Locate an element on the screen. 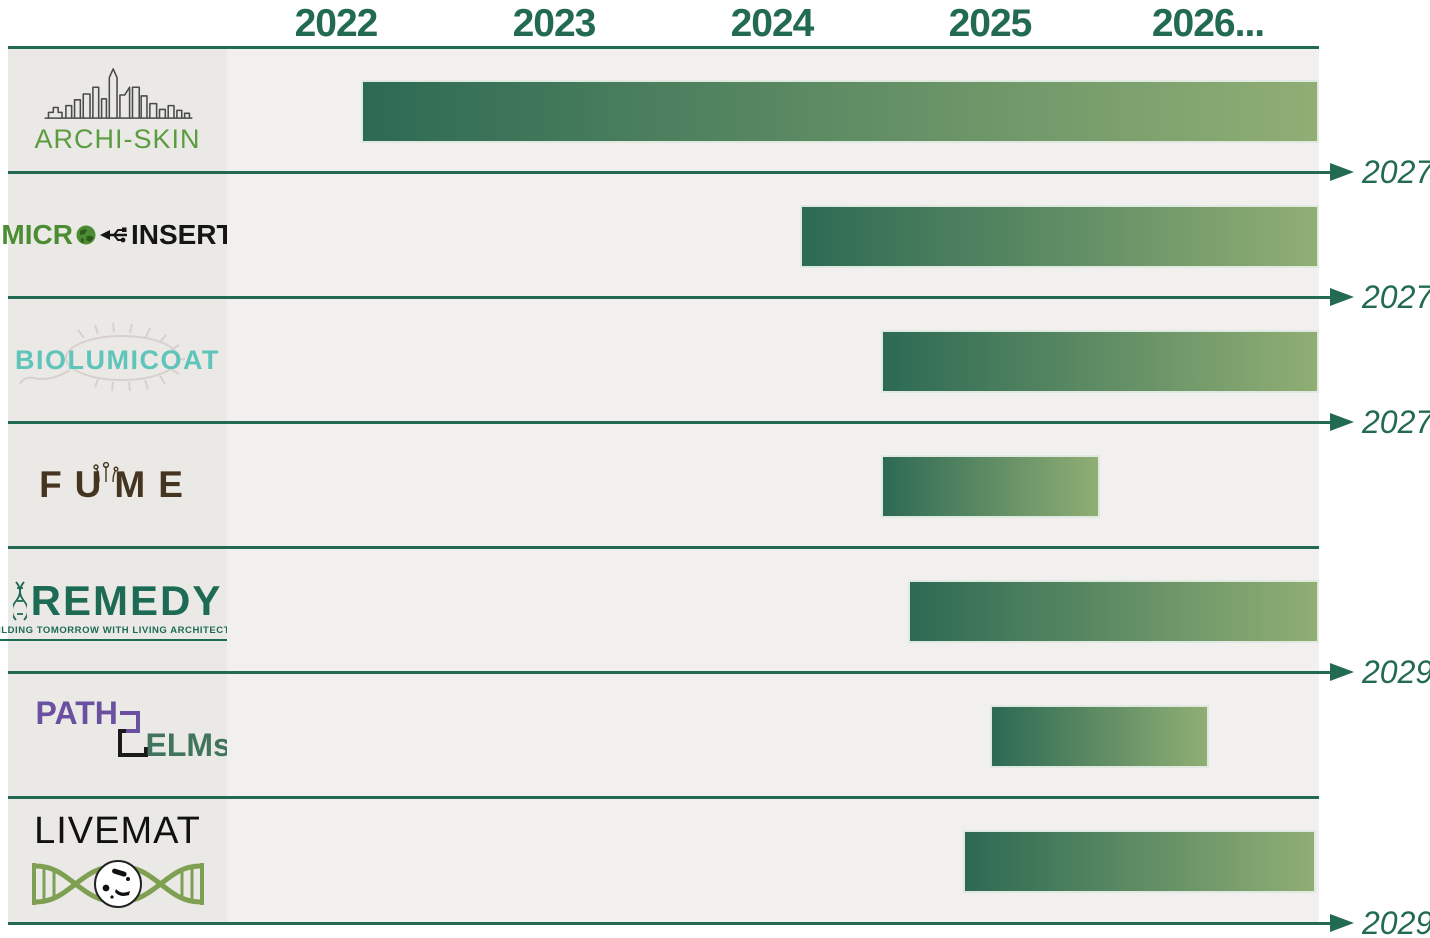 The width and height of the screenshot is (1430, 938). fume-label: FUME is located at coordinates (117, 484).